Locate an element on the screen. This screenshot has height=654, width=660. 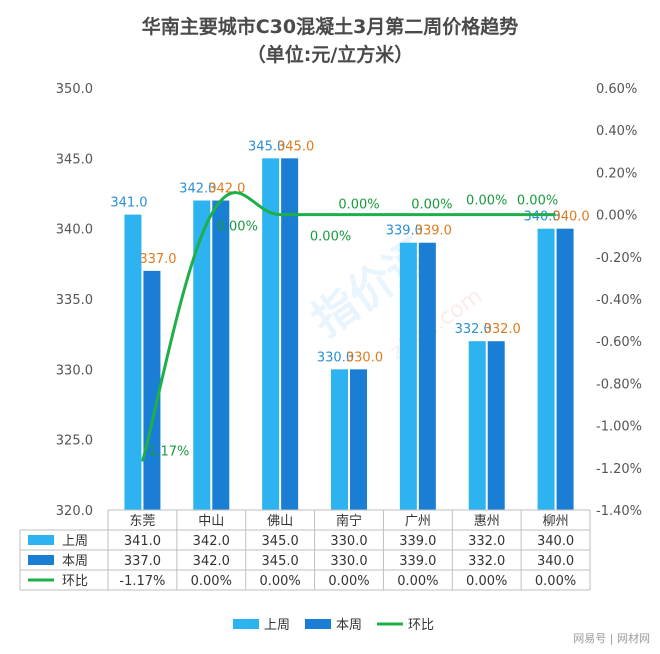
x-tick-label: 惠州 is located at coordinates (487, 521).